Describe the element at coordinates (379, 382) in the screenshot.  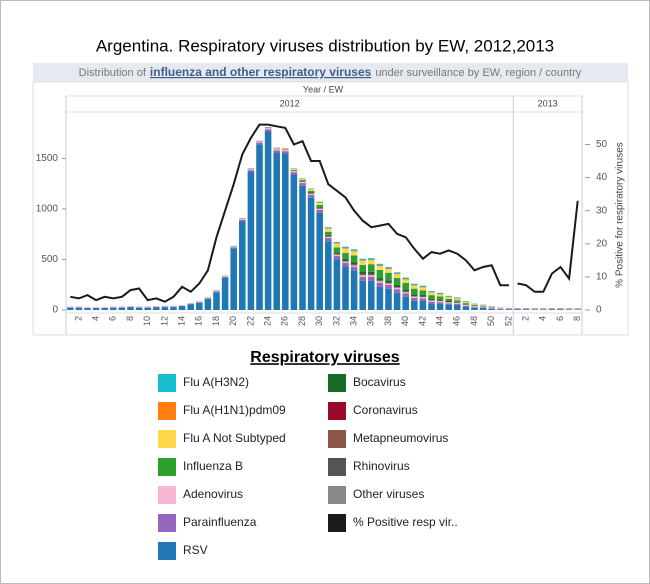
I see `legend-label: Bocavirus` at that location.